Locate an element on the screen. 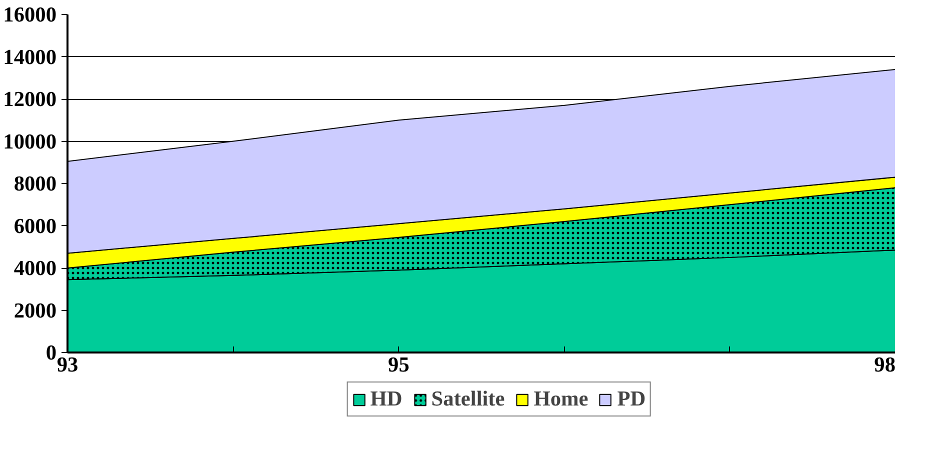 Image resolution: width=934 pixels, height=468 pixels. legend-label: PD is located at coordinates (631, 399).